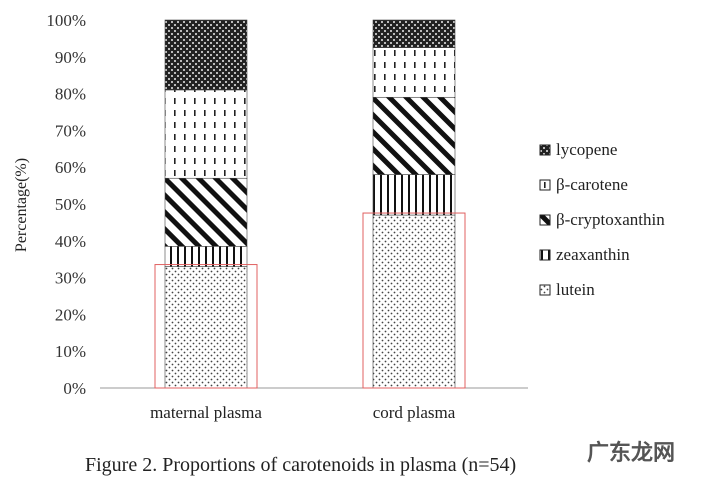 The image size is (720, 480). What do you see at coordinates (70, 351) in the screenshot?
I see `y-tick-label: 10%` at bounding box center [70, 351].